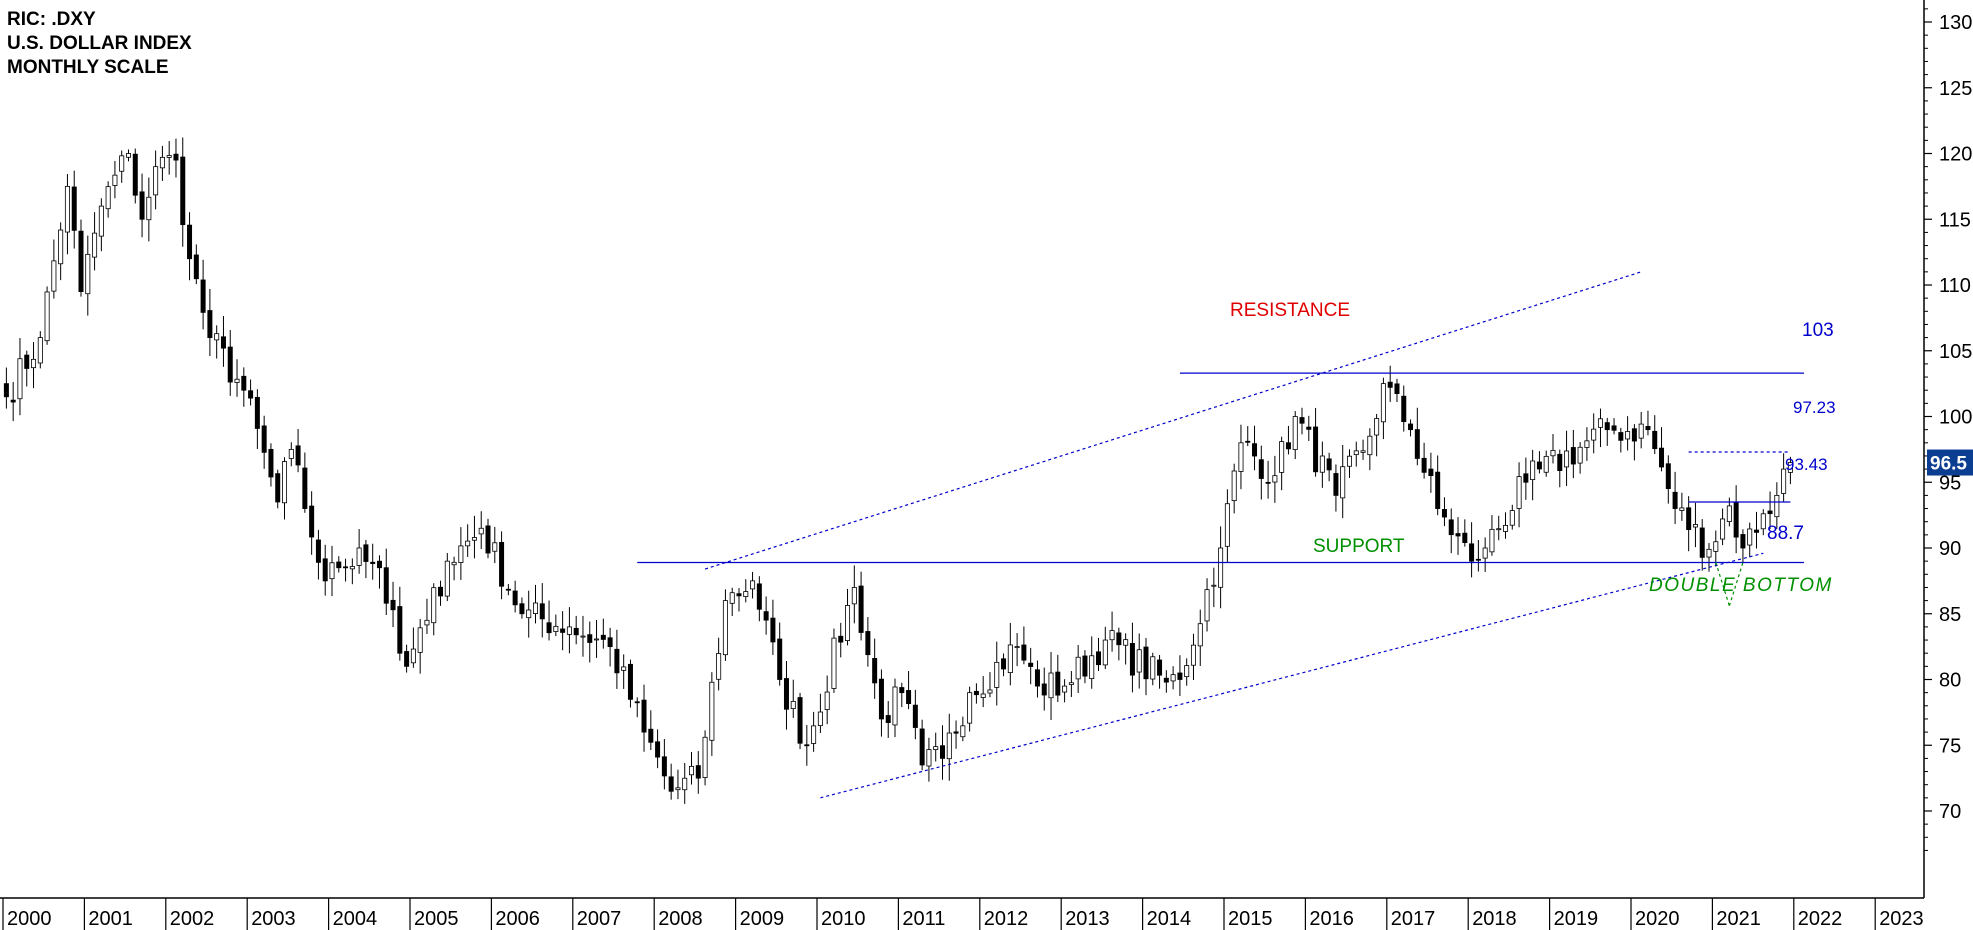  What do you see at coordinates (1950, 483) in the screenshot?
I see `y-tick-label: 95` at bounding box center [1950, 483].